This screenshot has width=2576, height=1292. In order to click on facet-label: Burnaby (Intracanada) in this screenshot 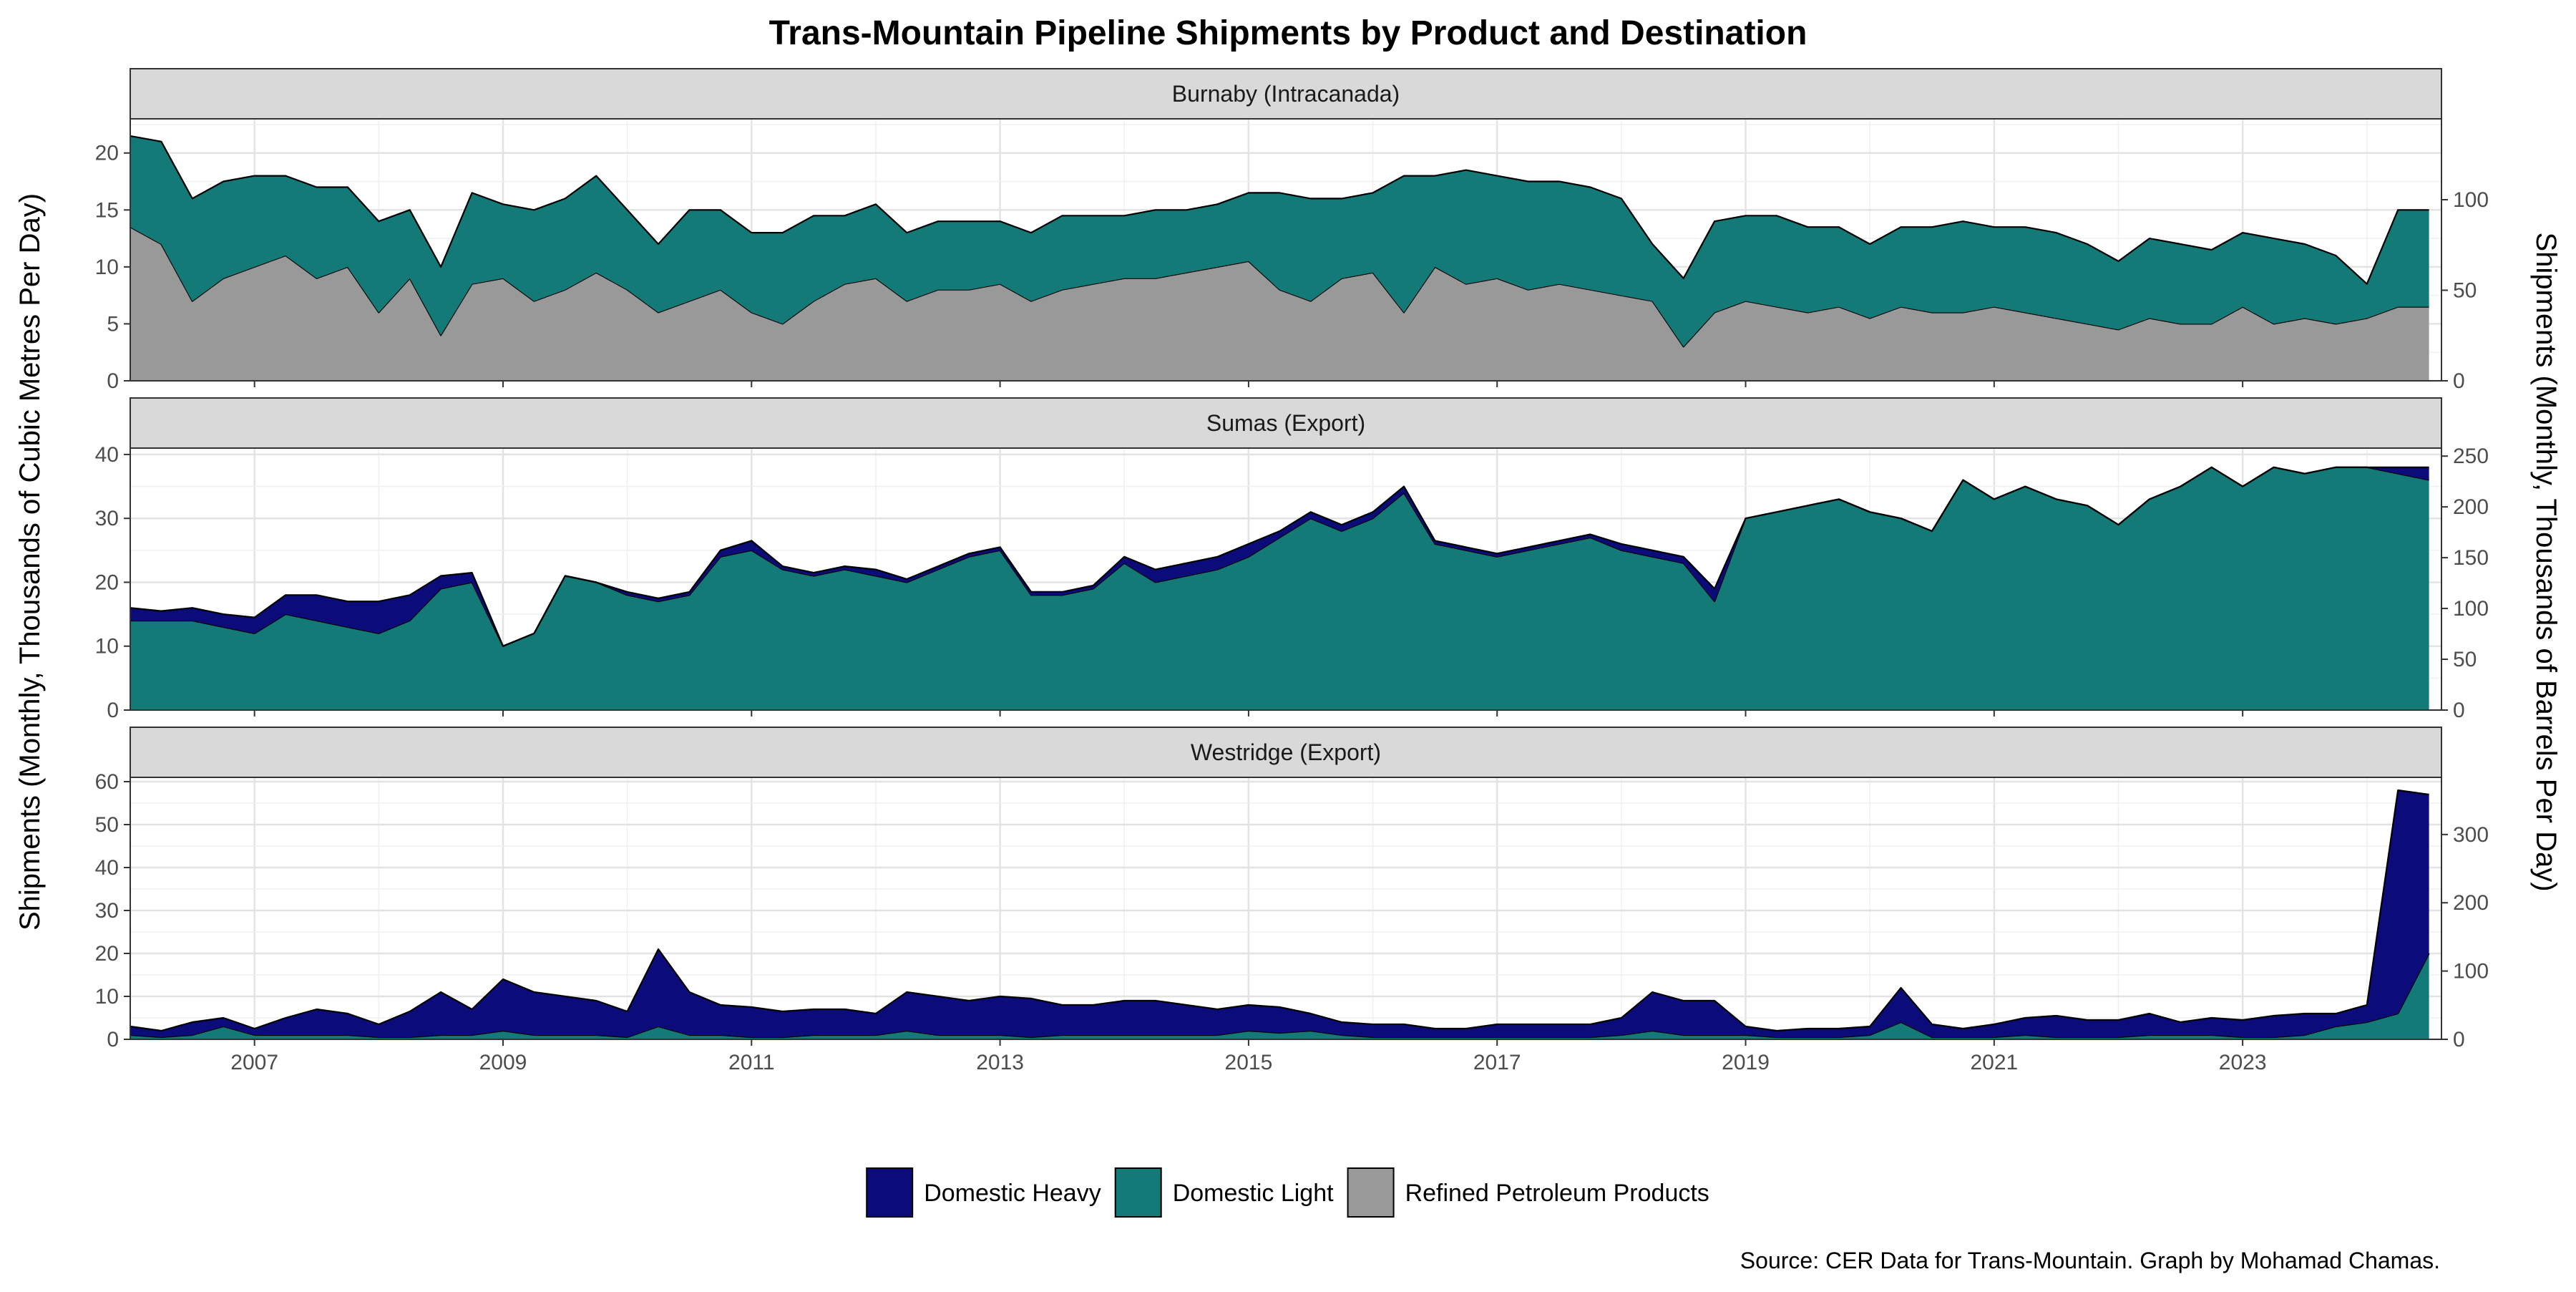, I will do `click(1286, 94)`.